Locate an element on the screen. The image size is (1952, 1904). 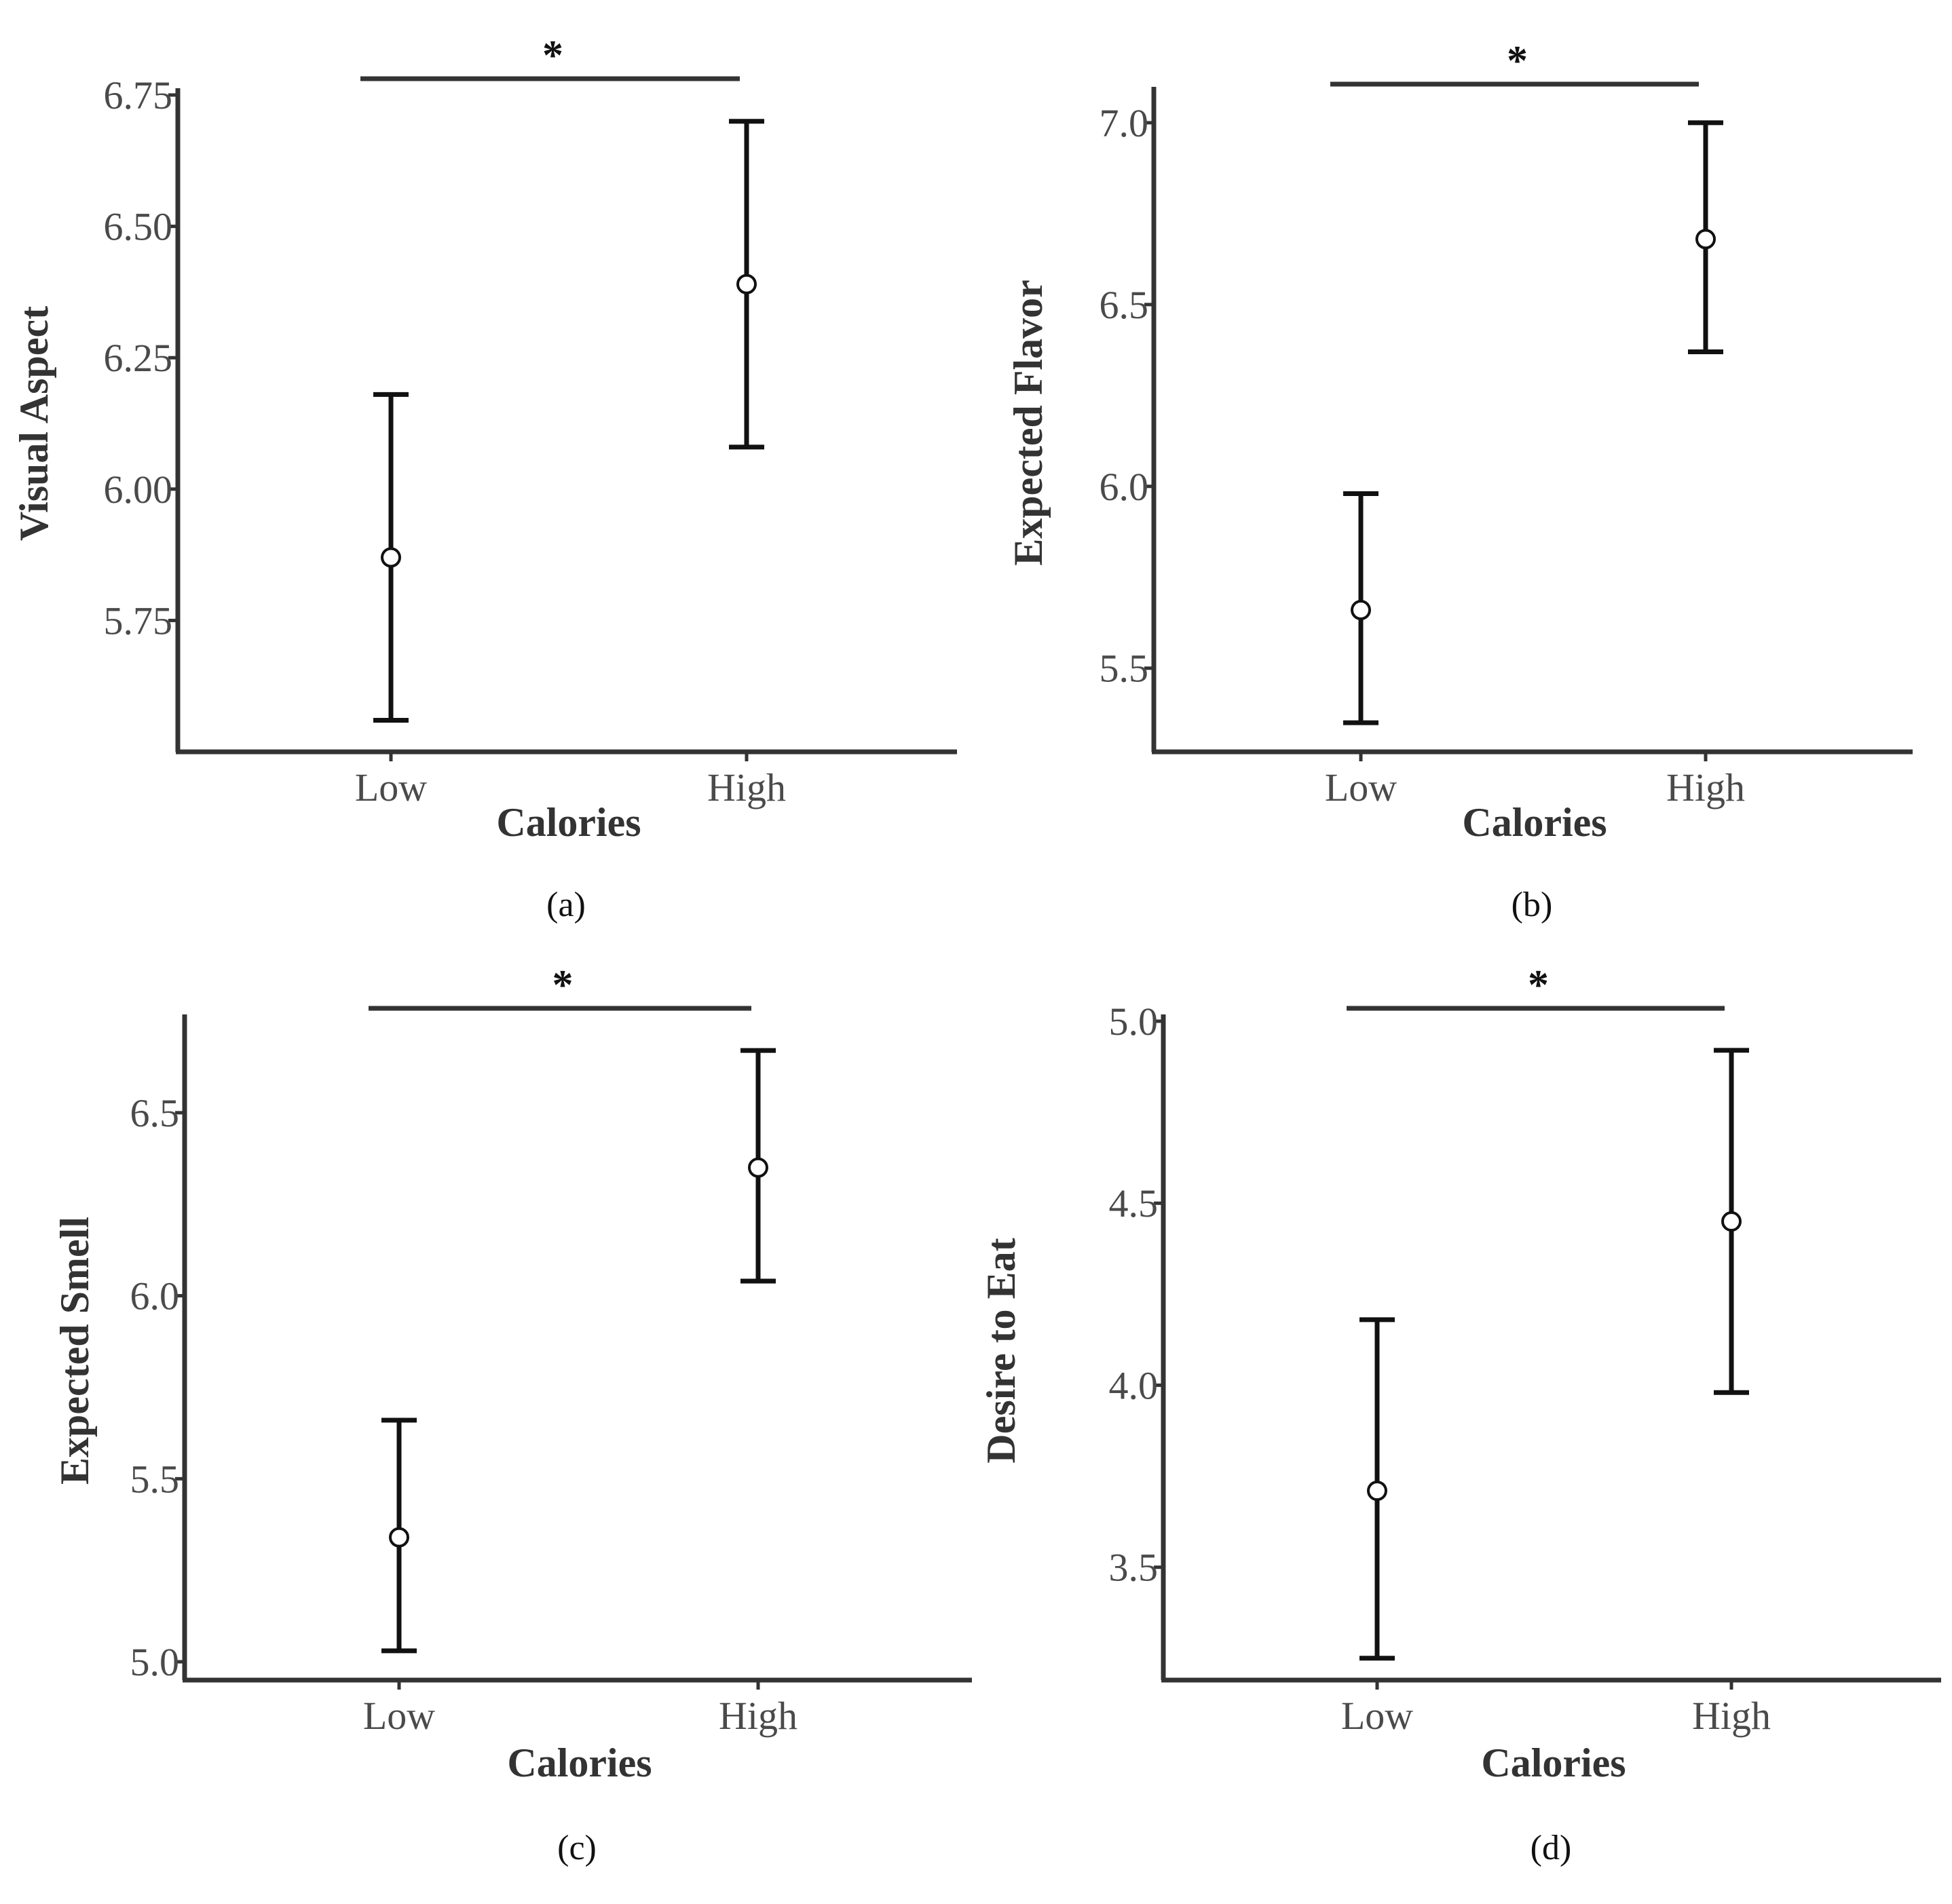
y-tick-label: 6.50 is located at coordinates (138, 227).